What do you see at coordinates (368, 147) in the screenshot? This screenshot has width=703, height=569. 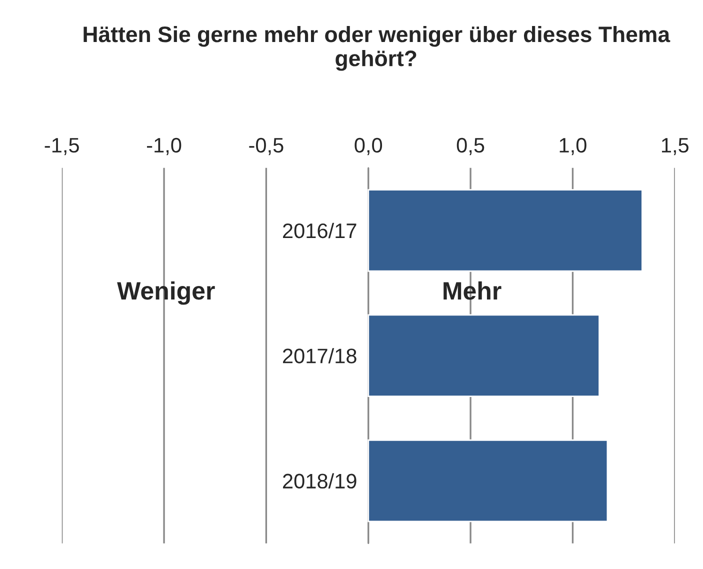 I see `x-tick-label: 0,0` at bounding box center [368, 147].